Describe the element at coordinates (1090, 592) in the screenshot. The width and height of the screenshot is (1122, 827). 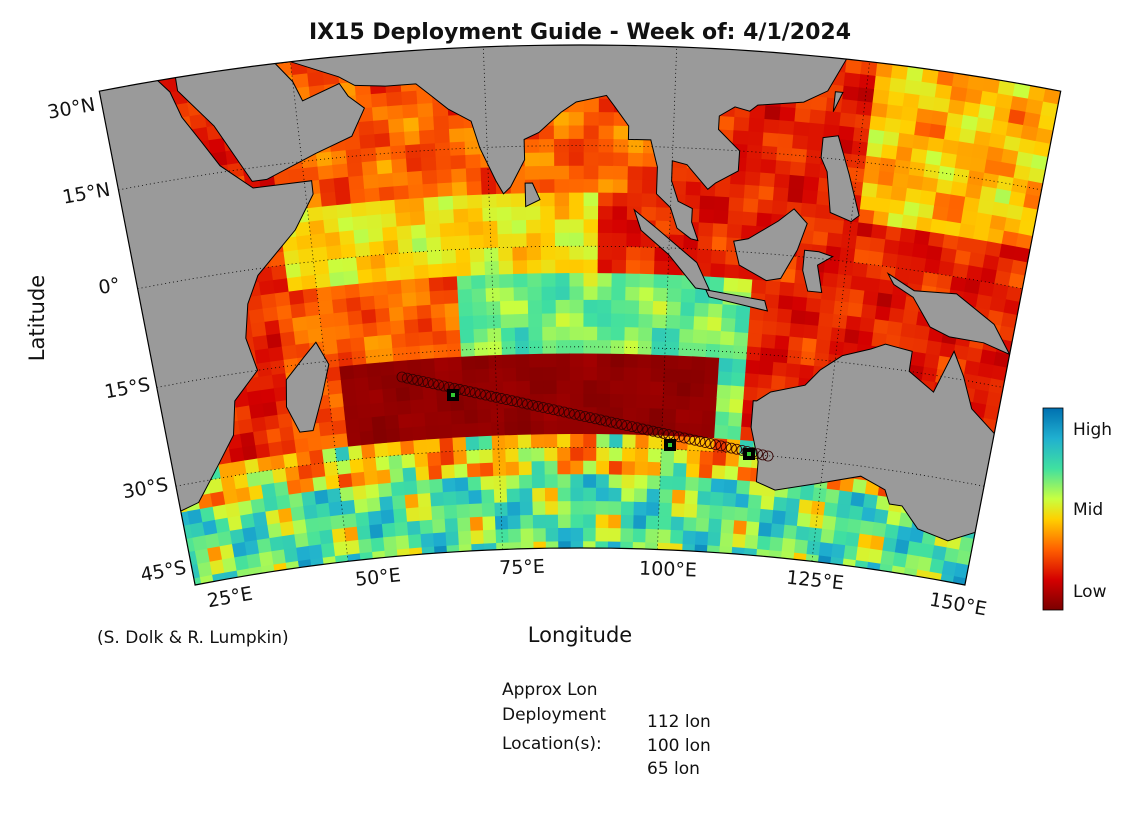
I see `colorbar-label: Low` at that location.